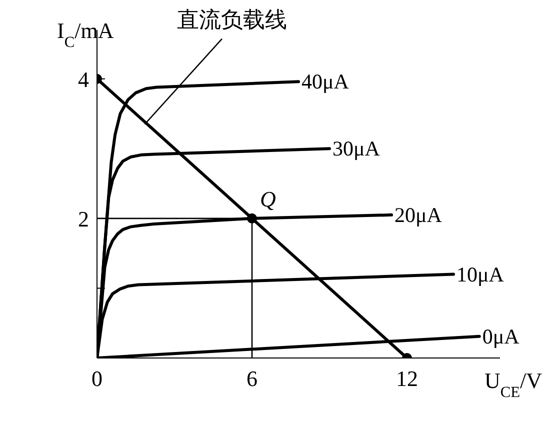  What do you see at coordinates (501, 336) in the screenshot?
I see `series-label: 0μA` at bounding box center [501, 336].